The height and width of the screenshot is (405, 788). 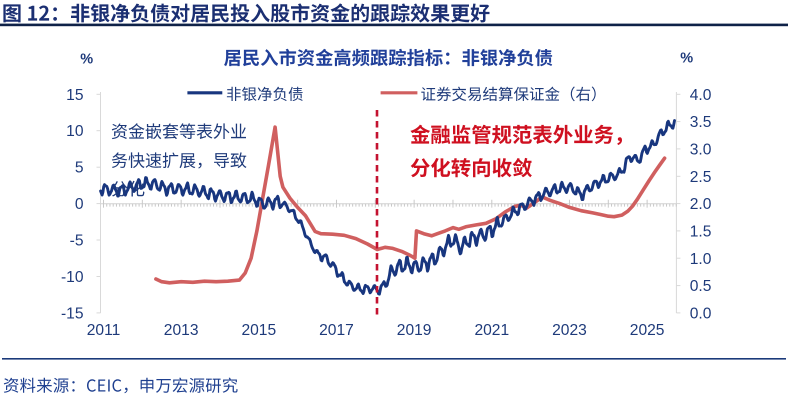 What do you see at coordinates (701, 122) in the screenshot?
I see `svg-text: 3.5` at bounding box center [701, 122].